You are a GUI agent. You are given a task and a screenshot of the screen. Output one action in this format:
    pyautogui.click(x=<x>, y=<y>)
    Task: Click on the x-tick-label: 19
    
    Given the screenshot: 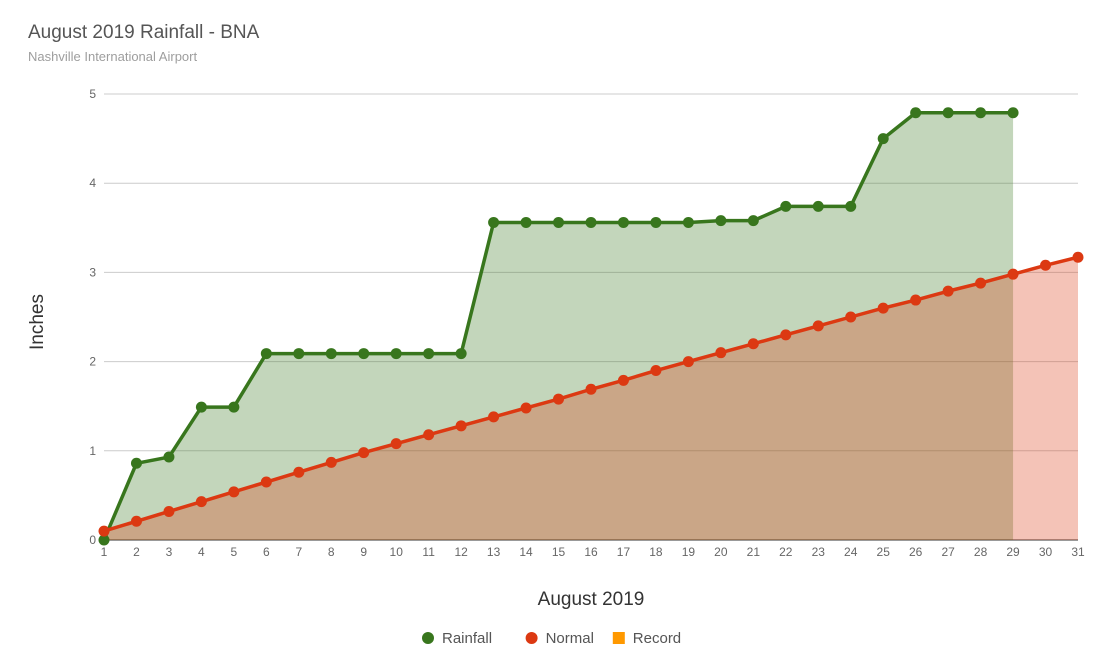 What is the action you would take?
    pyautogui.click(x=689, y=552)
    